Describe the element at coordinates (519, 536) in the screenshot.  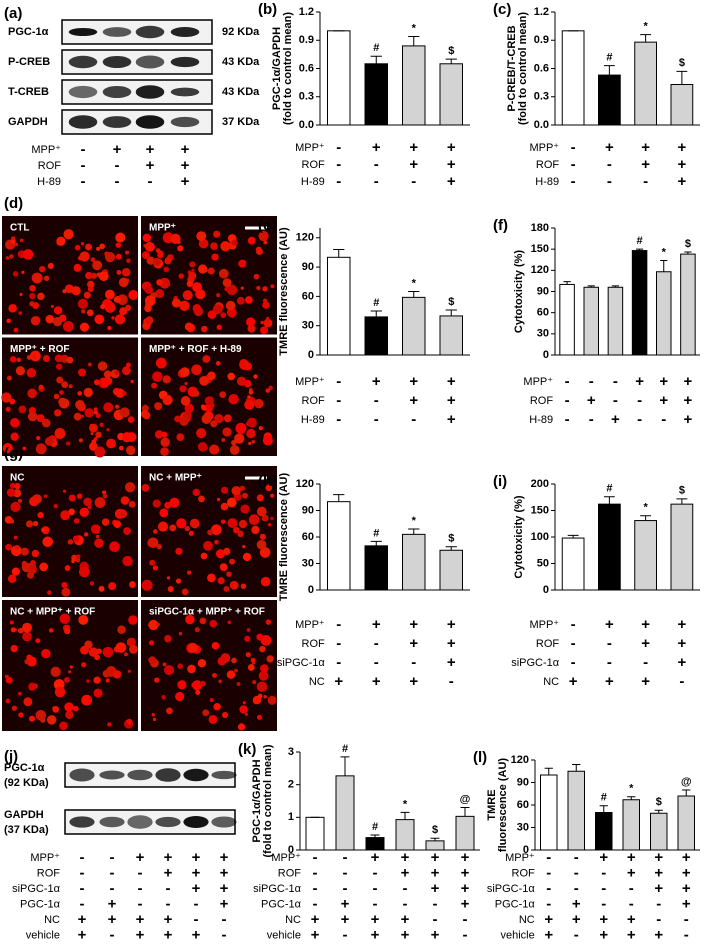
I see `y-axis-label: Cytotoxicity (%)` at that location.